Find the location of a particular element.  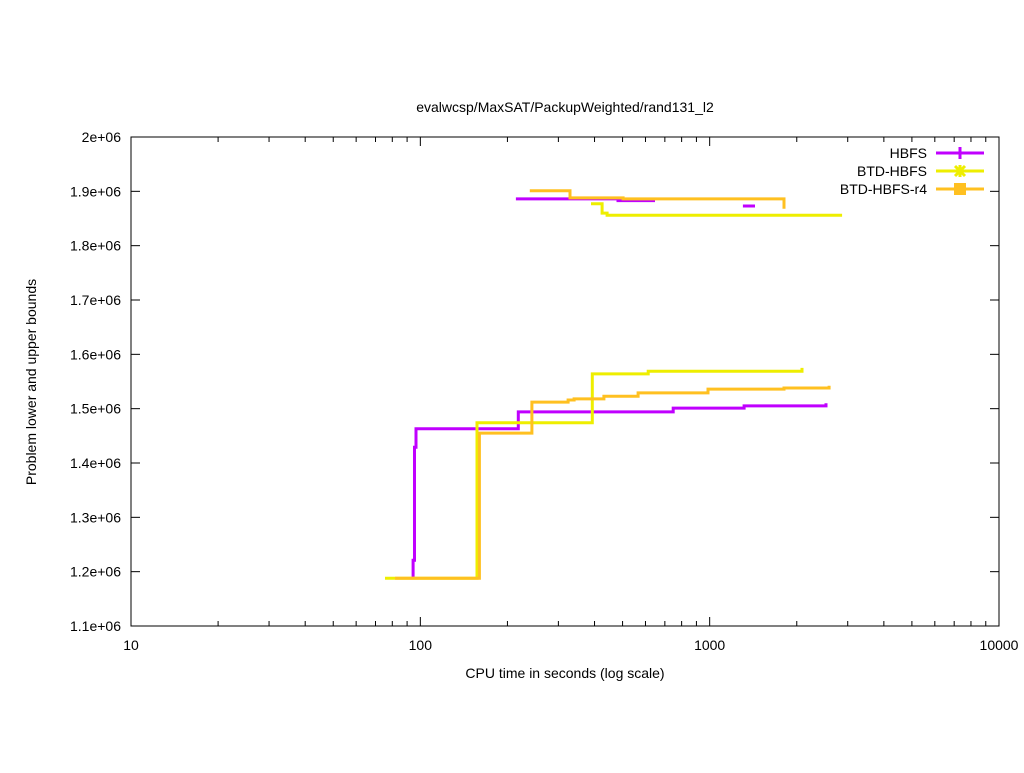

y-tick-label: 1.2e+06 is located at coordinates (95, 572).